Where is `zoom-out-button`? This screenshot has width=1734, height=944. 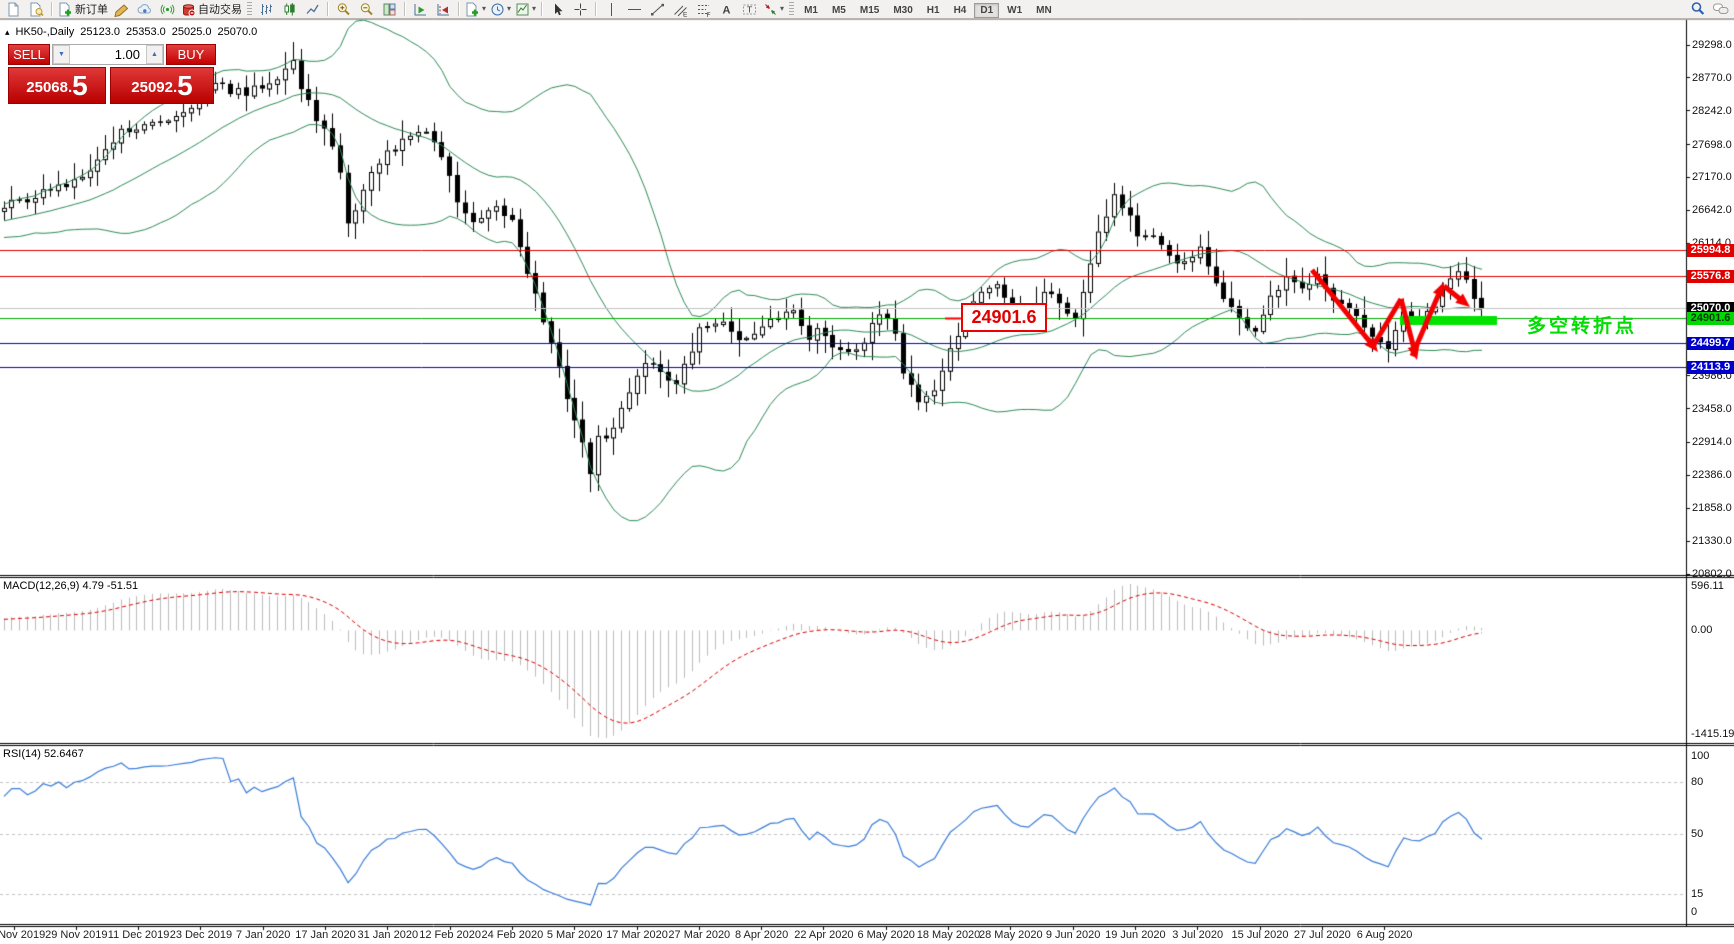 zoom-out-button is located at coordinates (366, 9).